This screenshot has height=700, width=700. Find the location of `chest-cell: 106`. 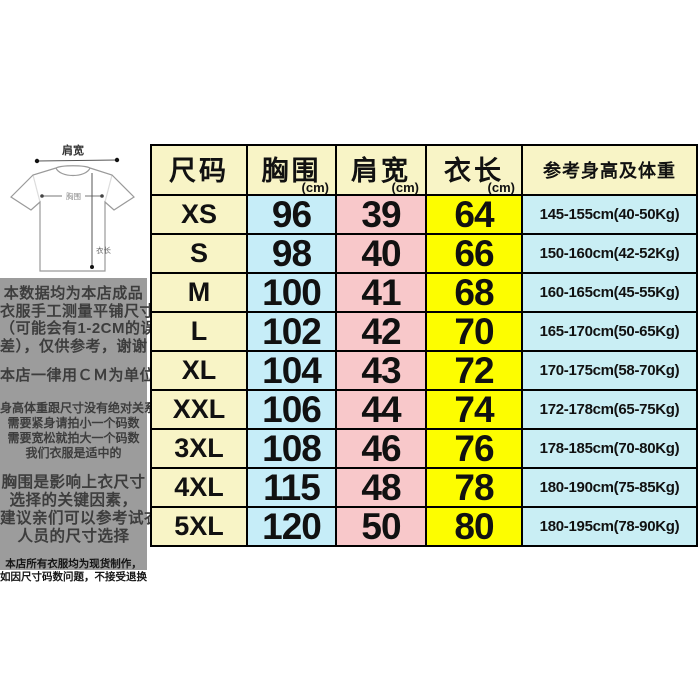

chest-cell: 106 is located at coordinates (291, 409).